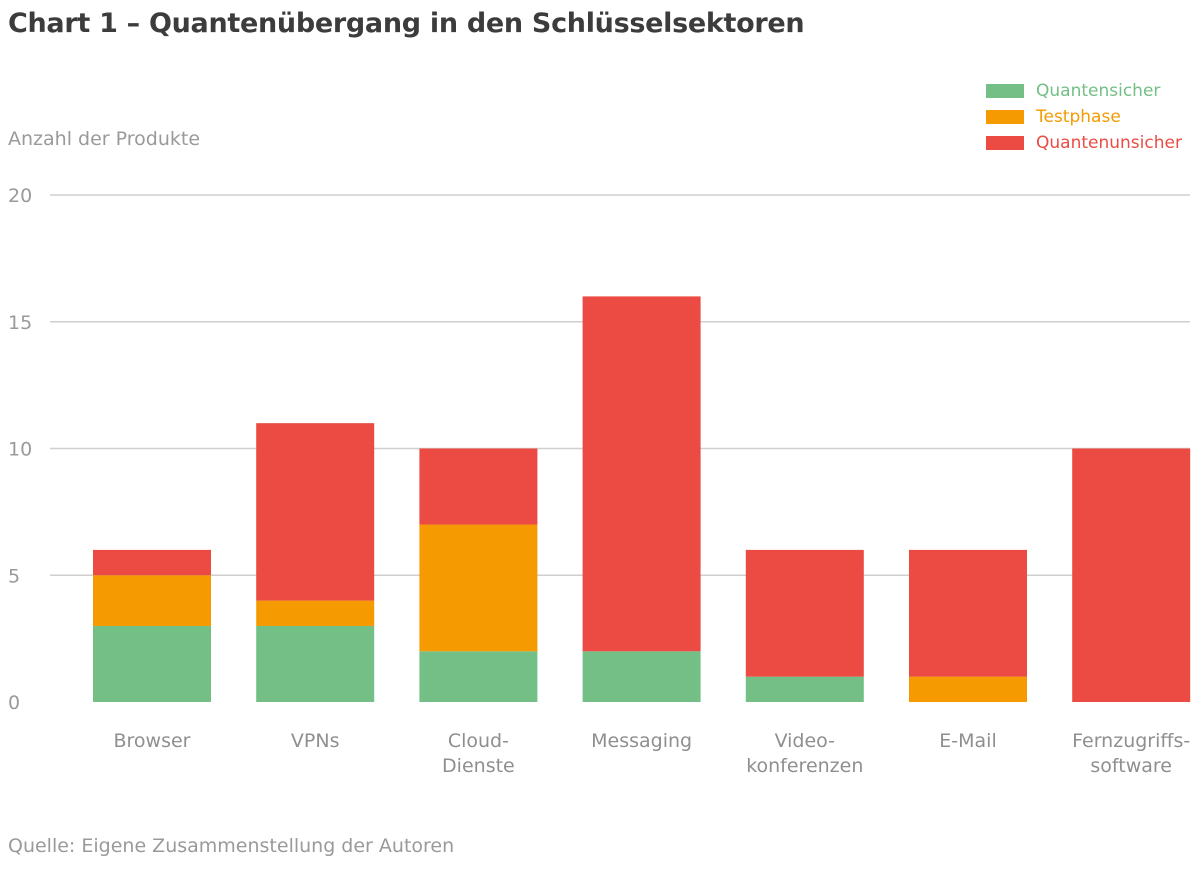 Image resolution: width=1200 pixels, height=870 pixels. I want to click on x-tick-label: Messaging, so click(641, 741).